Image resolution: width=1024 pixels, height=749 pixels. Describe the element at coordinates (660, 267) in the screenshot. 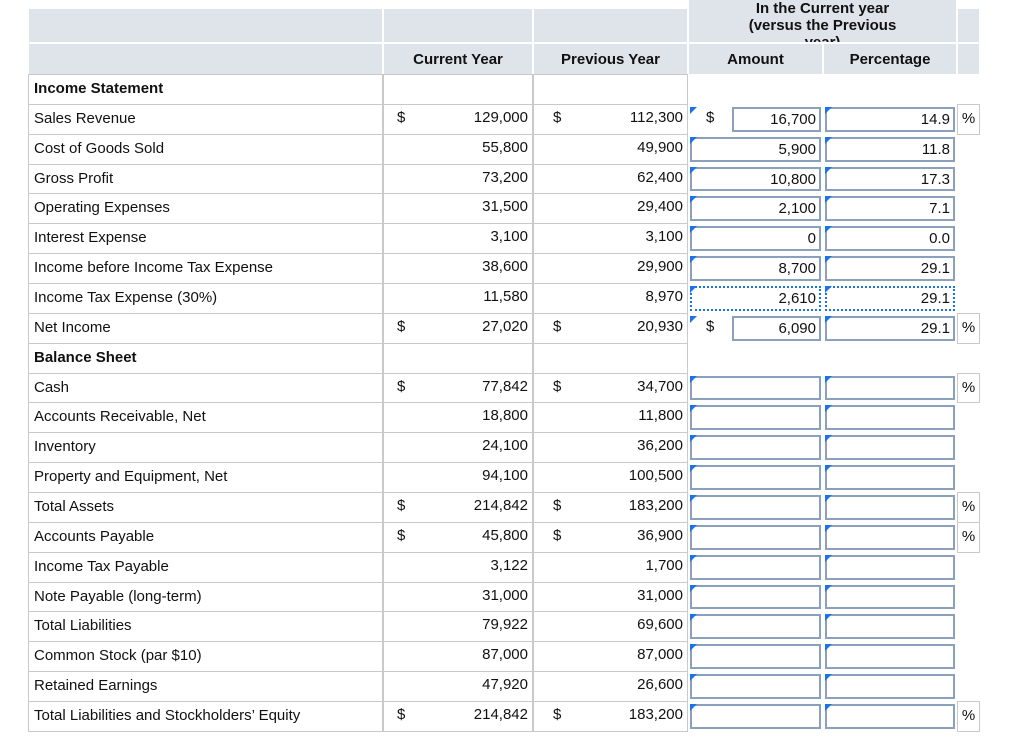

I see `previous-value: 29,900` at that location.